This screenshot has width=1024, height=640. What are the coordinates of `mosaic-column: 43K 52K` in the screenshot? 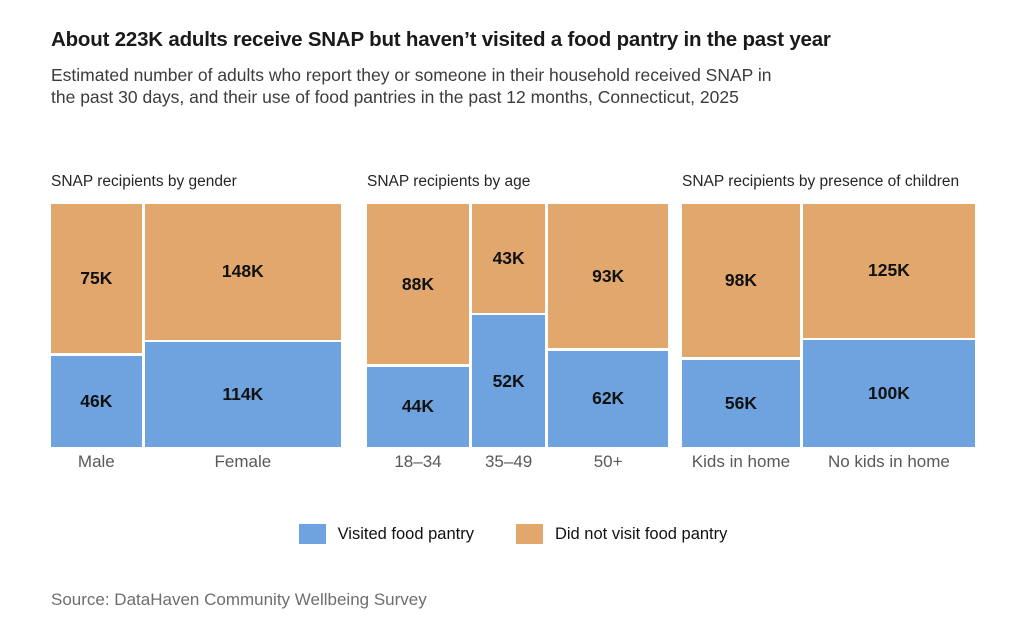 It's located at (508, 326).